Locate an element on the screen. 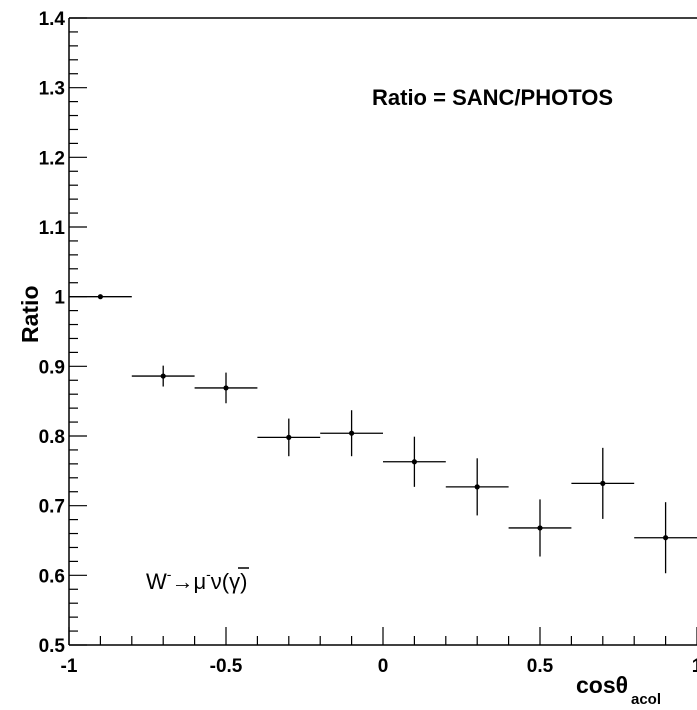  svg-text: W-→μ-ν(γ) is located at coordinates (196, 580).